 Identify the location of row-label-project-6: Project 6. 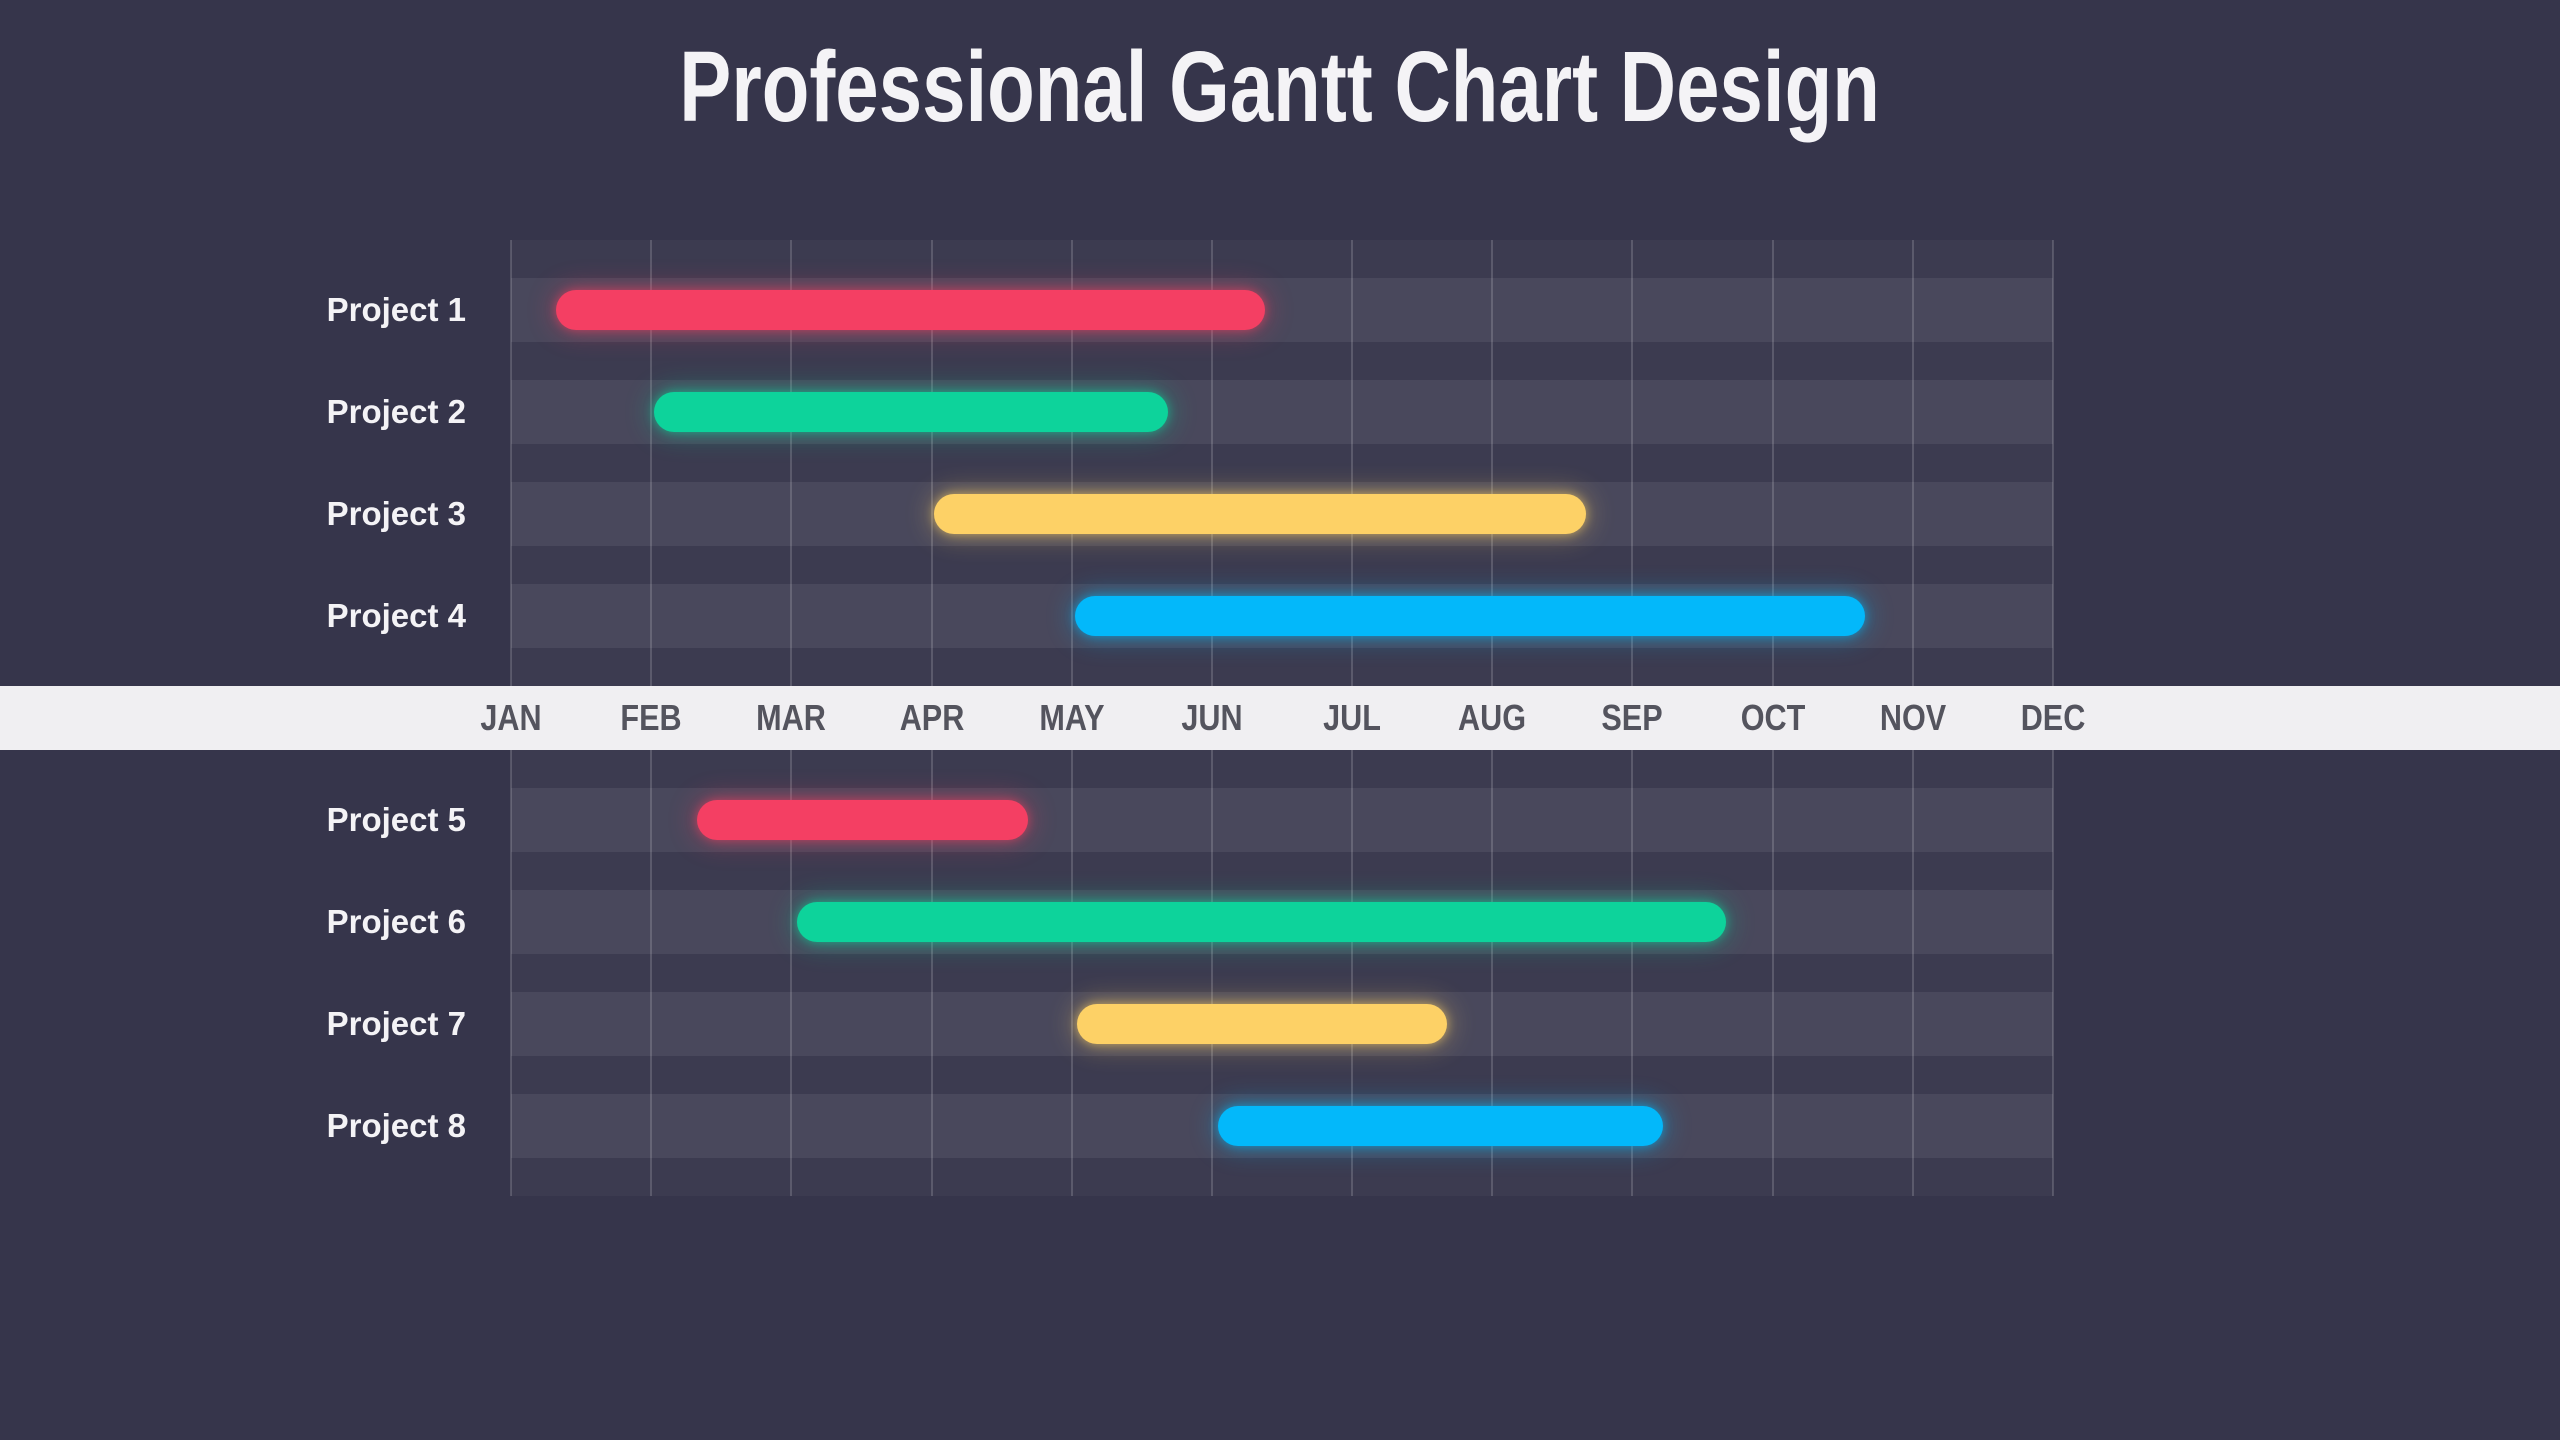
(396, 921).